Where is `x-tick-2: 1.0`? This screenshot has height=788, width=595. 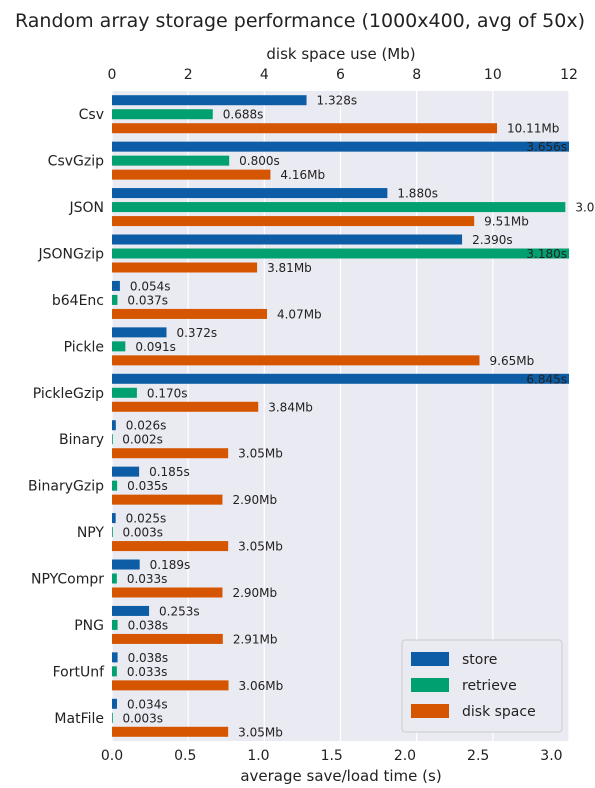 x-tick-2: 1.0 is located at coordinates (258, 756).